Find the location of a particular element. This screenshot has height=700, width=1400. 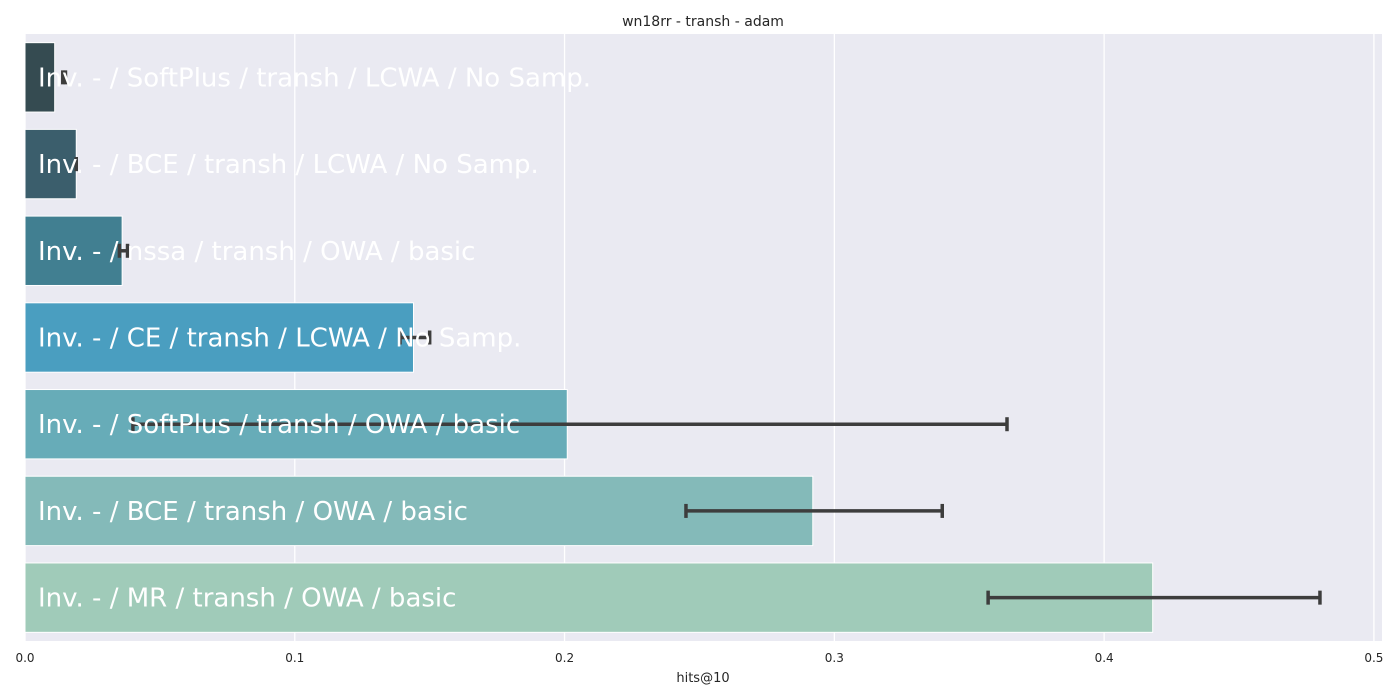

chart-title: wn18rr - transh - adam is located at coordinates (703, 22).